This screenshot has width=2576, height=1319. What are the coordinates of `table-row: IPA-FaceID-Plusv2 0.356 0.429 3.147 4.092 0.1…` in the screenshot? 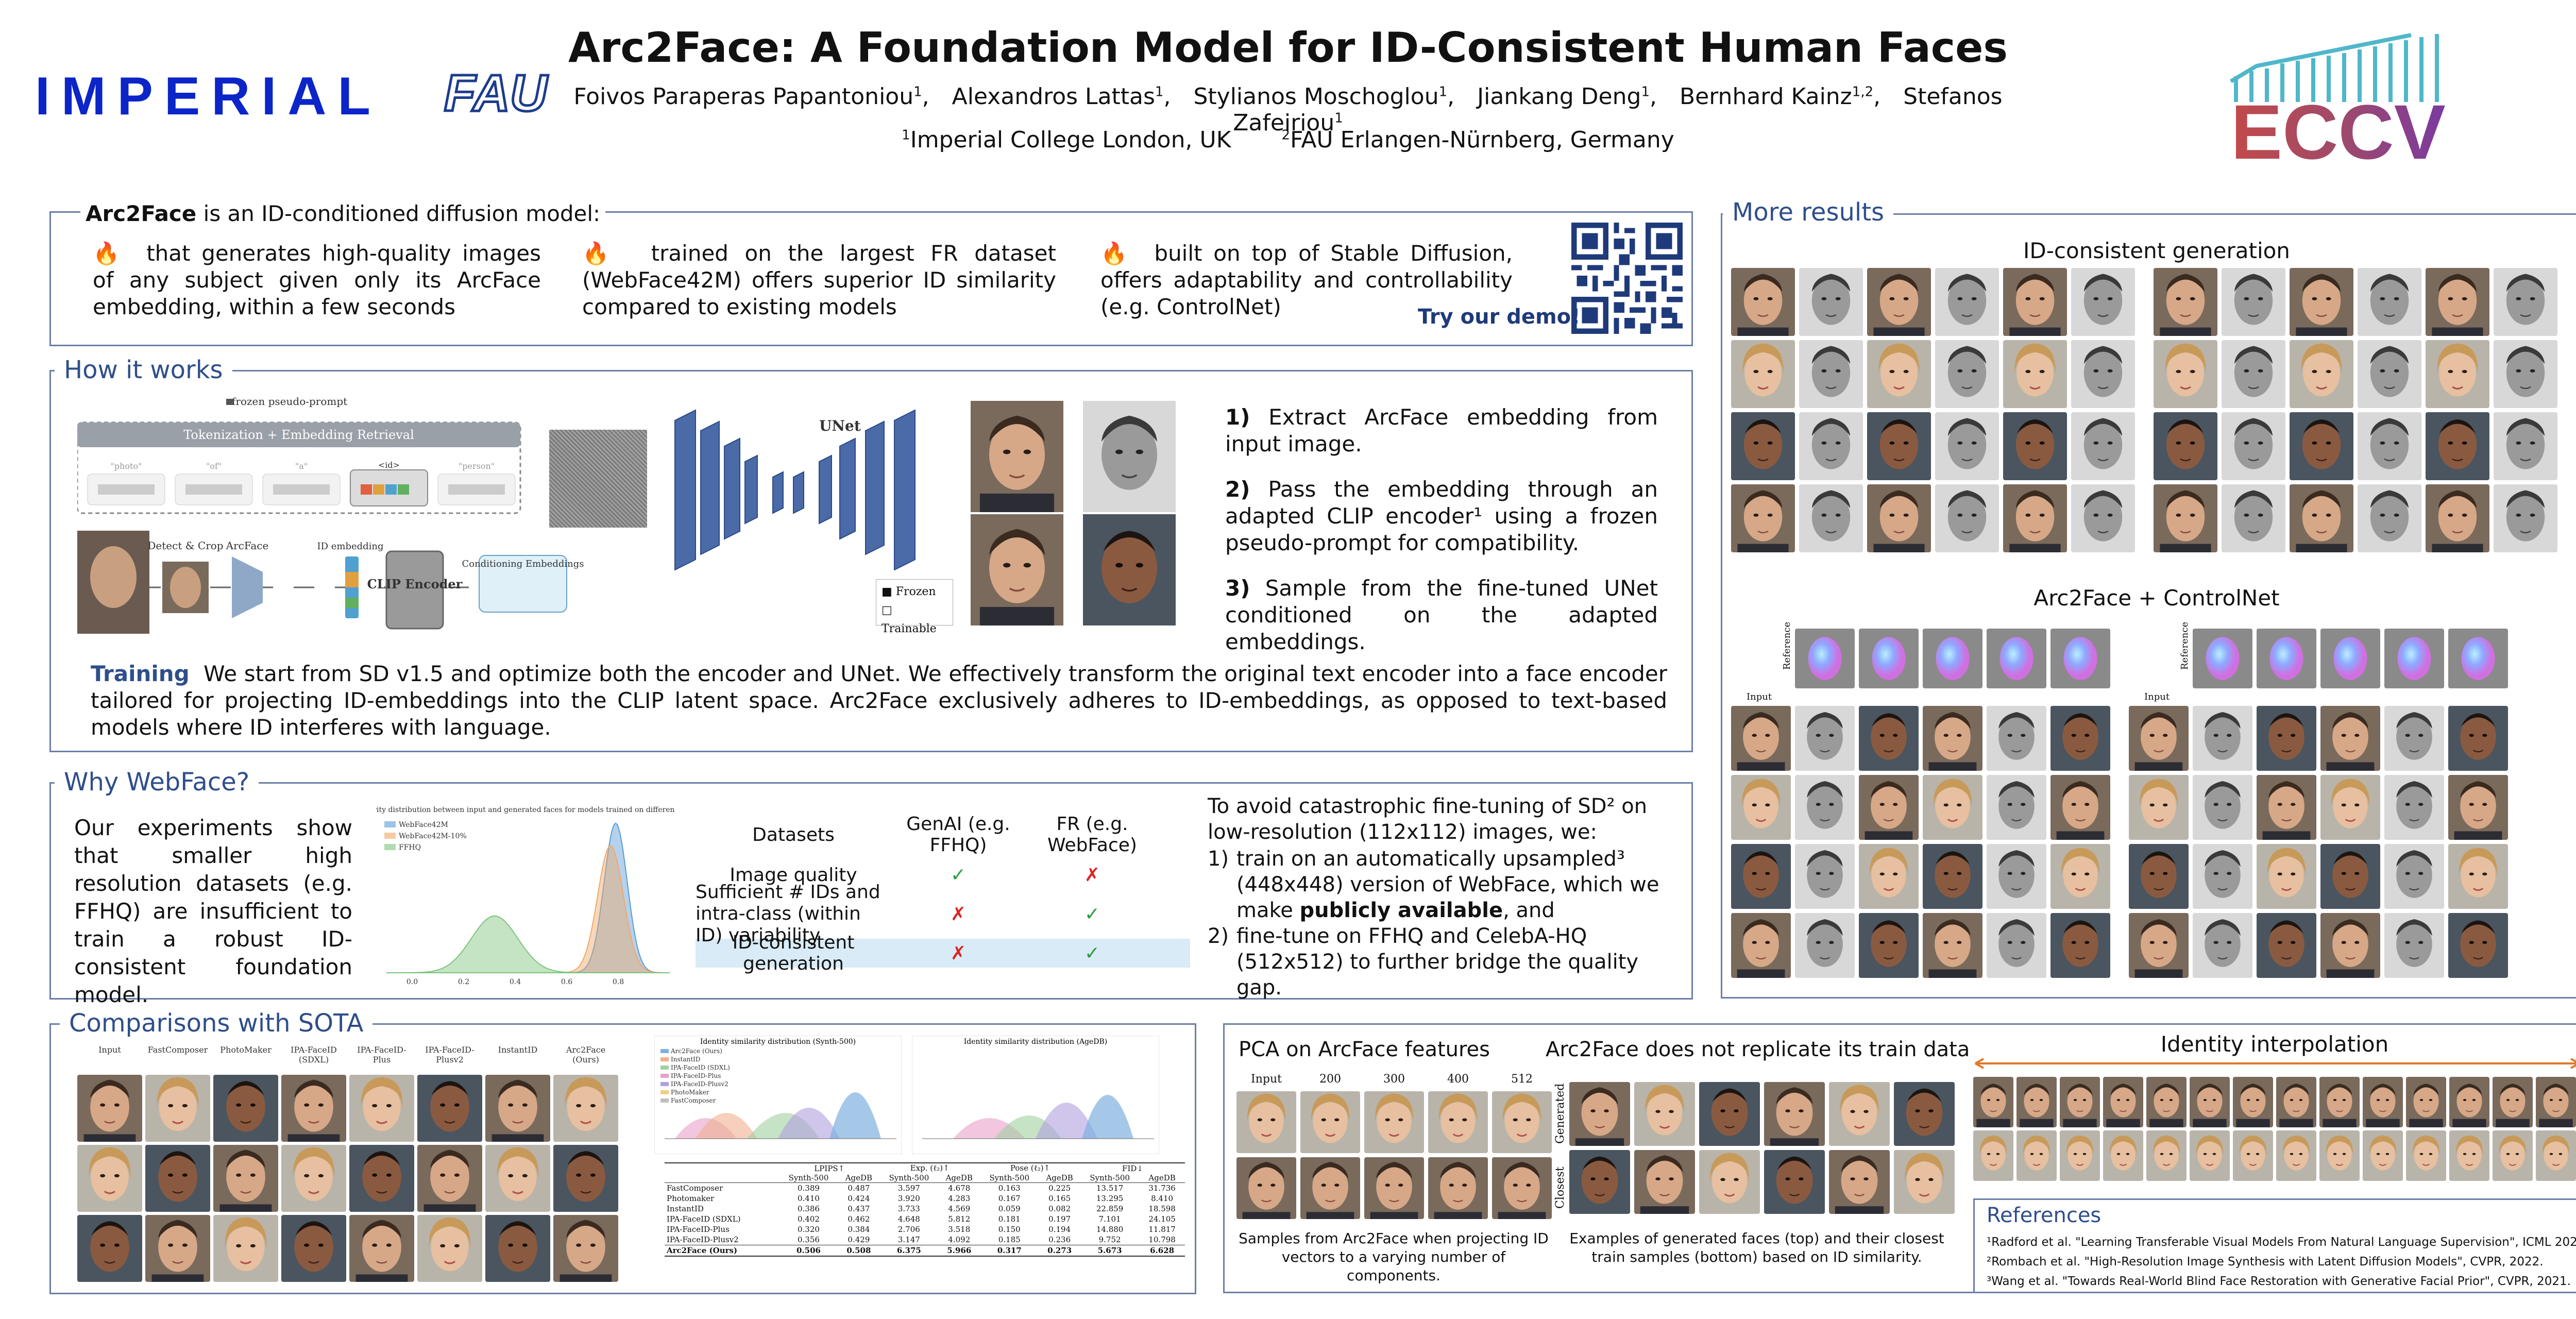 It's located at (925, 1240).